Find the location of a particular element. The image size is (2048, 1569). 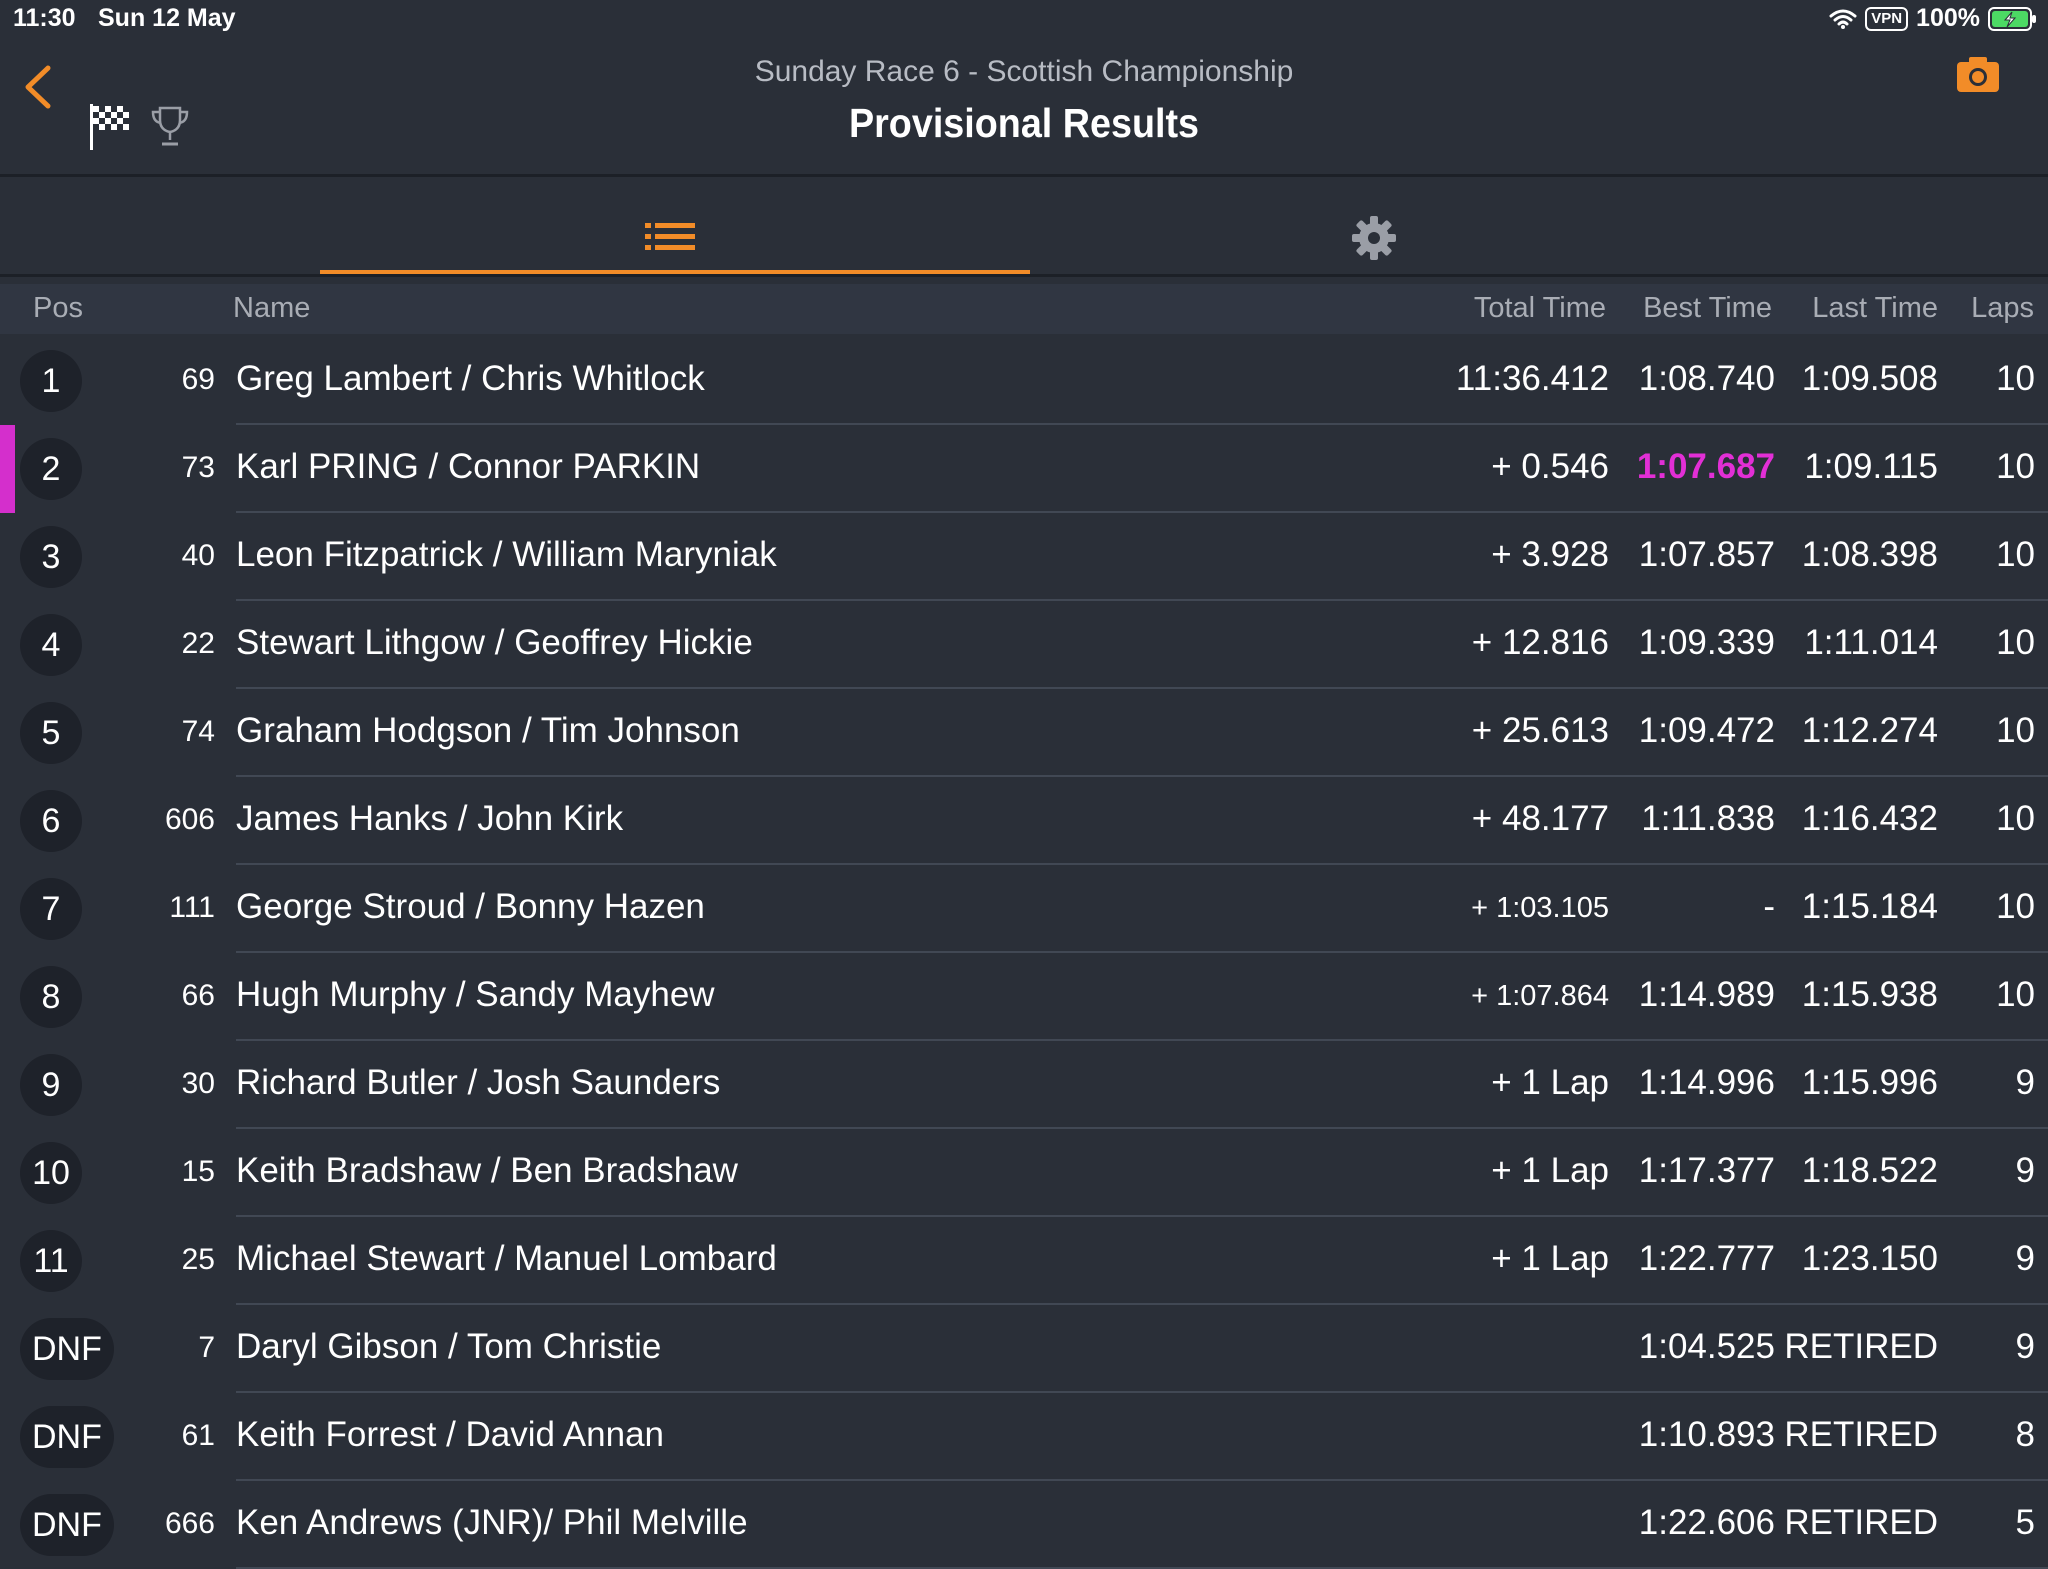

car-number: 111 is located at coordinates (192, 907).